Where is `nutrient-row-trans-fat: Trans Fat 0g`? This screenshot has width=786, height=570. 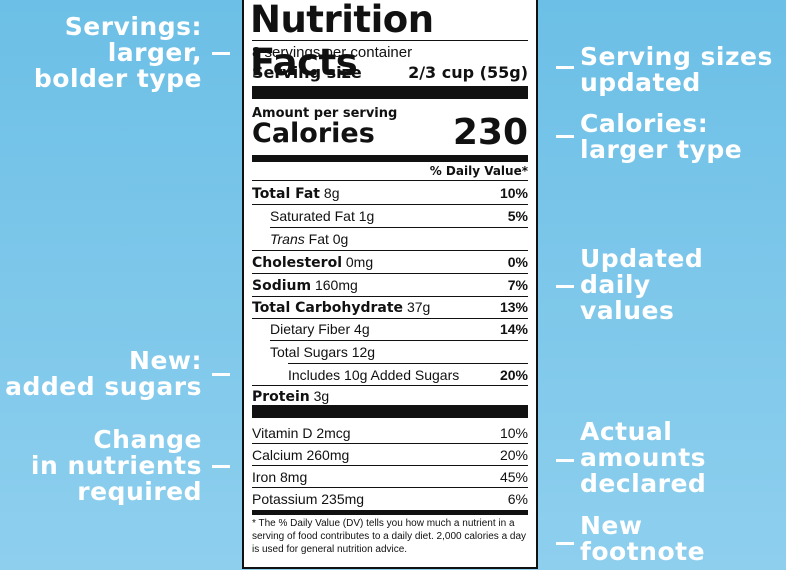 nutrient-row-trans-fat: Trans Fat 0g is located at coordinates (309, 239).